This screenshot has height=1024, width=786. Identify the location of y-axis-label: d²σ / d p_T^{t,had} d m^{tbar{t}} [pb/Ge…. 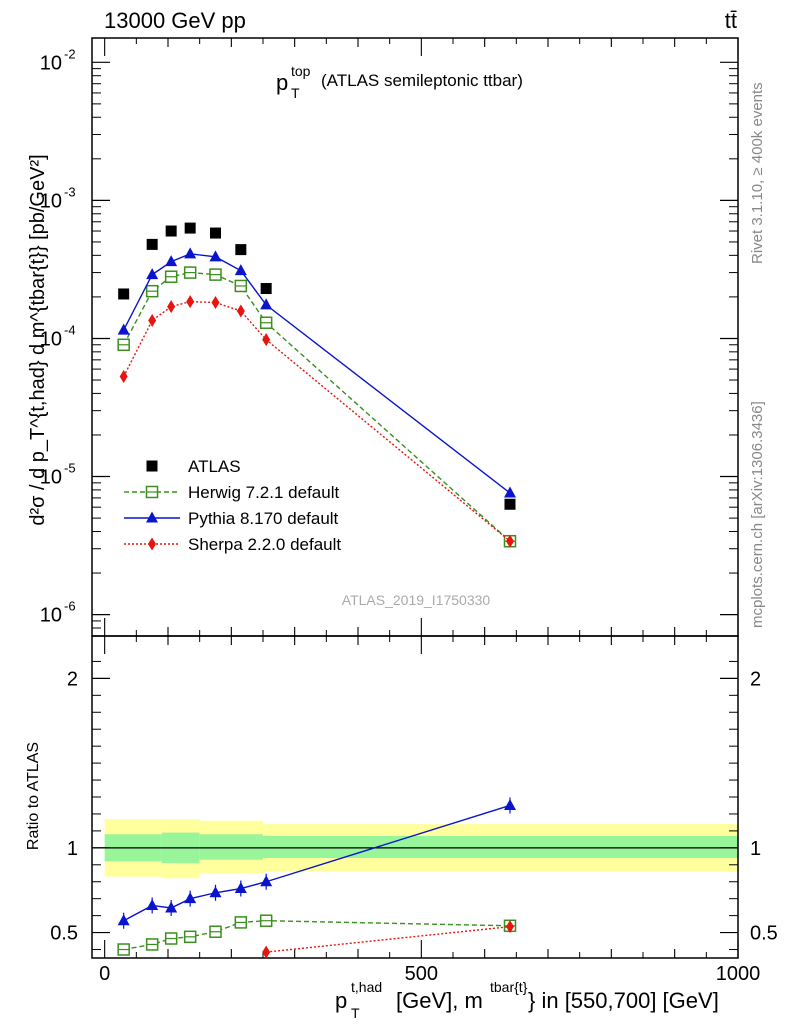
(38, 339).